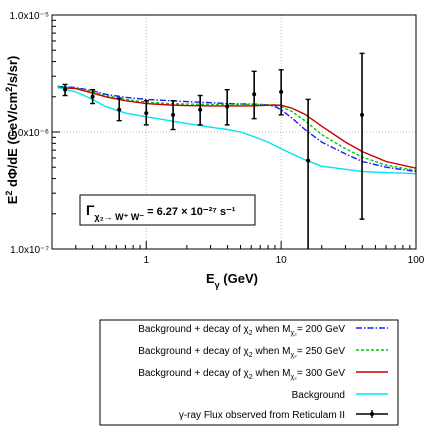  I want to click on x-tick-label: 10, so click(282, 260).